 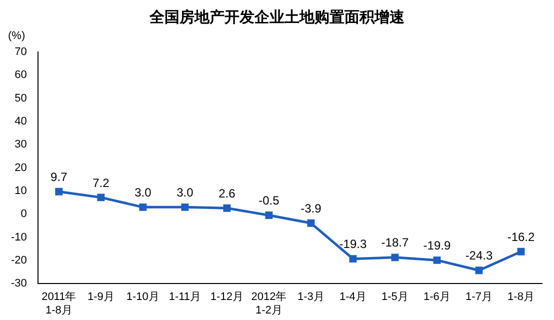 What do you see at coordinates (277, 17) in the screenshot?
I see `chart-title: 全国房地产开发企业土地购置面积增速` at bounding box center [277, 17].